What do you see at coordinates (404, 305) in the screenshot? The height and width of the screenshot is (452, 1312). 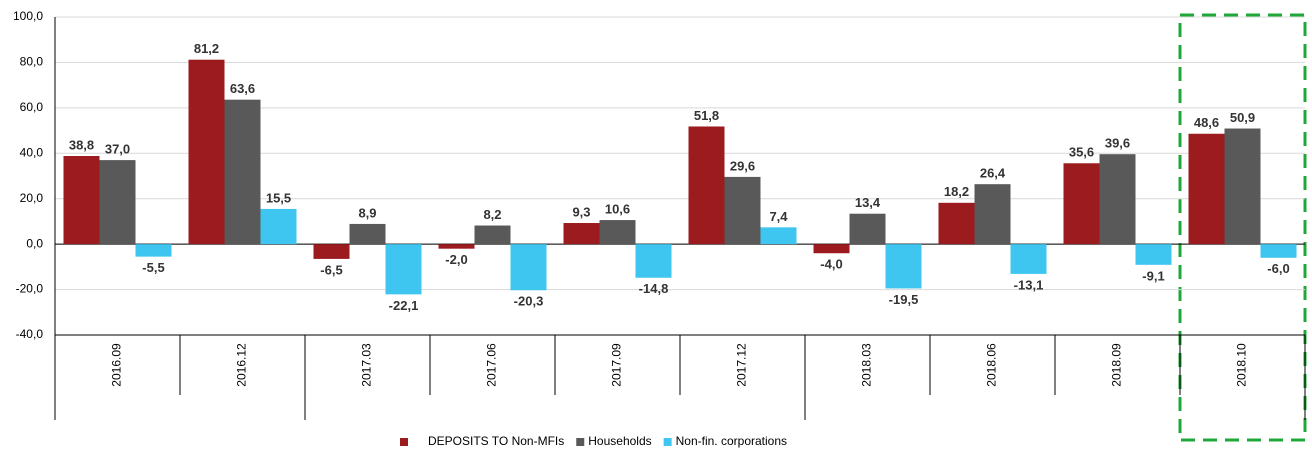 I see `data-label: -22,1` at bounding box center [404, 305].